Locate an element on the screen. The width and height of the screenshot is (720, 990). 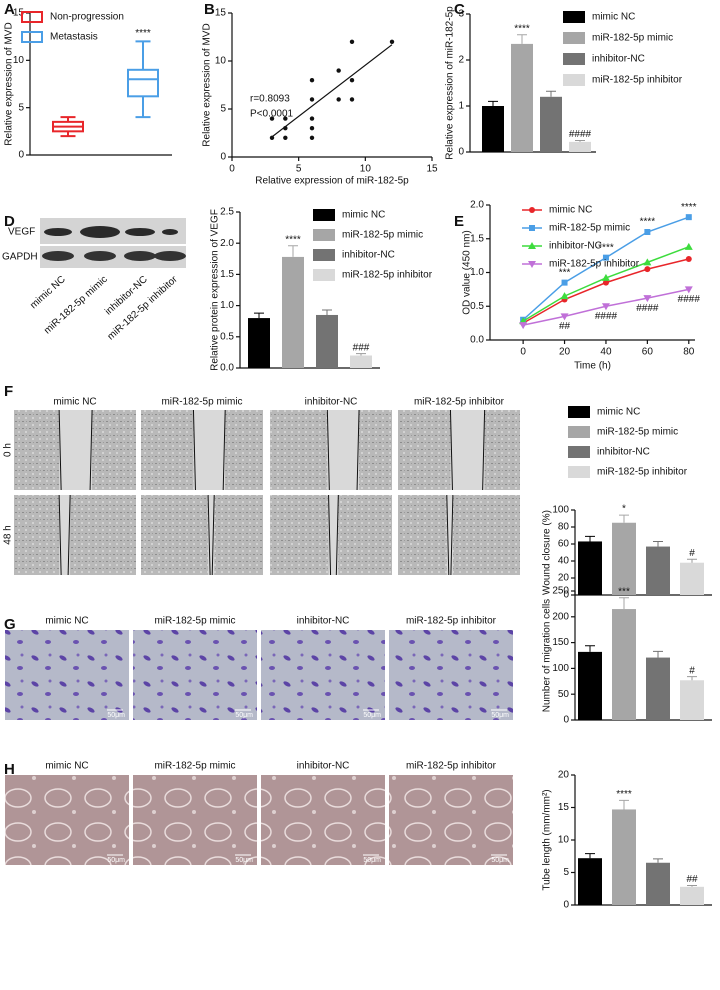
legend-label: inhibitor-NC is located at coordinates (623, 452).